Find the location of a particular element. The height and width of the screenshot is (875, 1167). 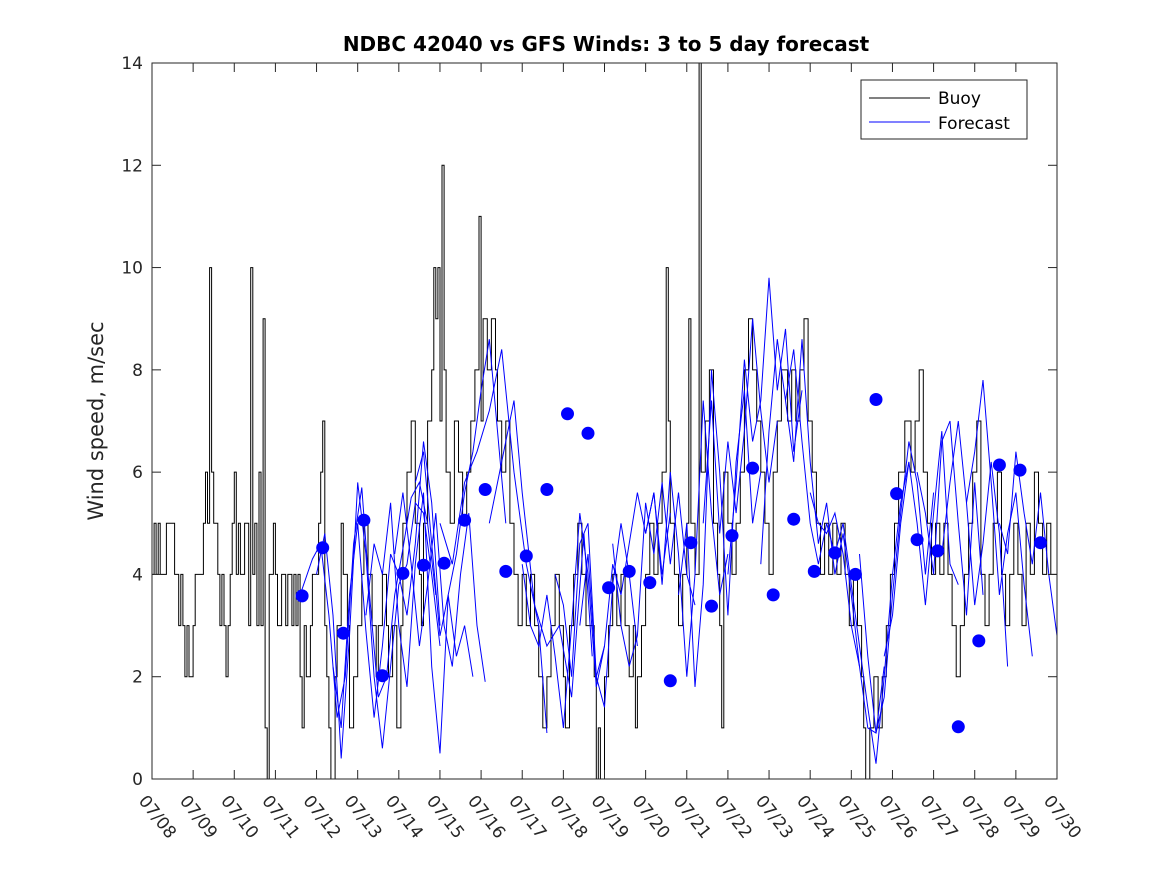

legend-box is located at coordinates (944, 109).